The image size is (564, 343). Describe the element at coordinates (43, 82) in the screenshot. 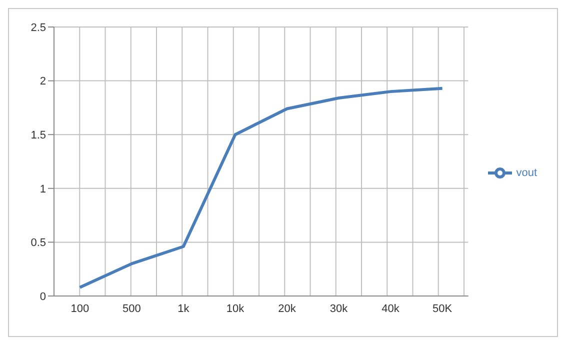

I see `y-tick-label: 2` at that location.